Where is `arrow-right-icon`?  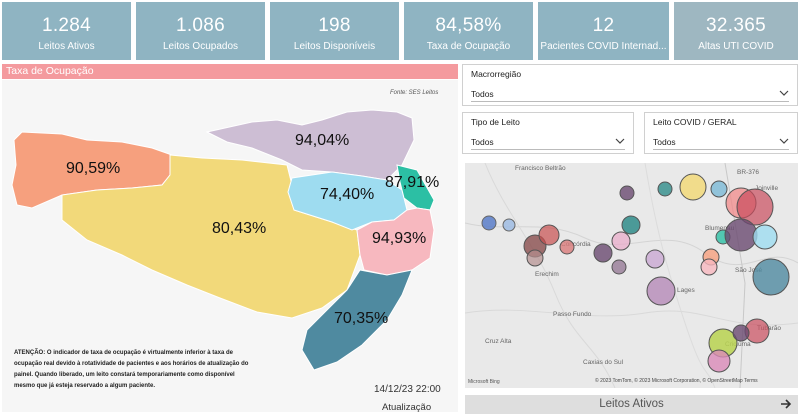
arrow-right-icon is located at coordinates (786, 404).